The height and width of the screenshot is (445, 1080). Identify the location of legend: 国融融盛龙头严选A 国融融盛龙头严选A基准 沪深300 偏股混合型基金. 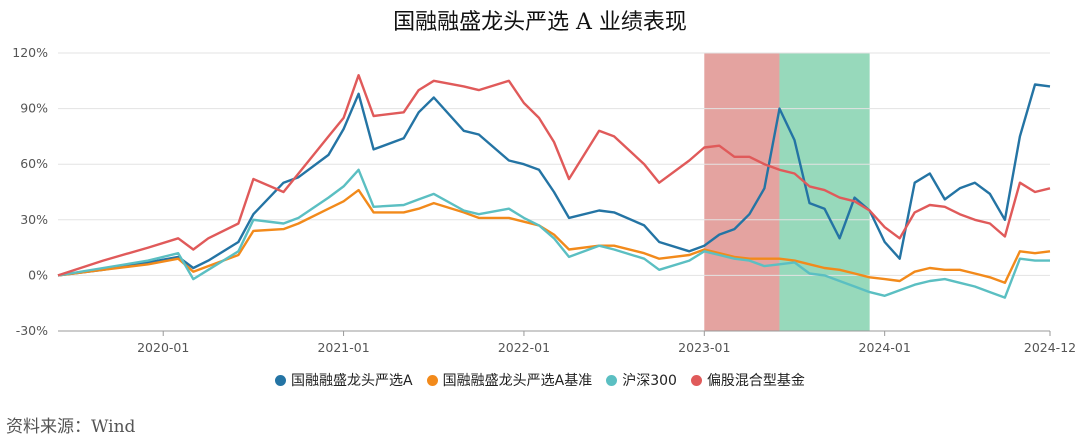
(540, 380).